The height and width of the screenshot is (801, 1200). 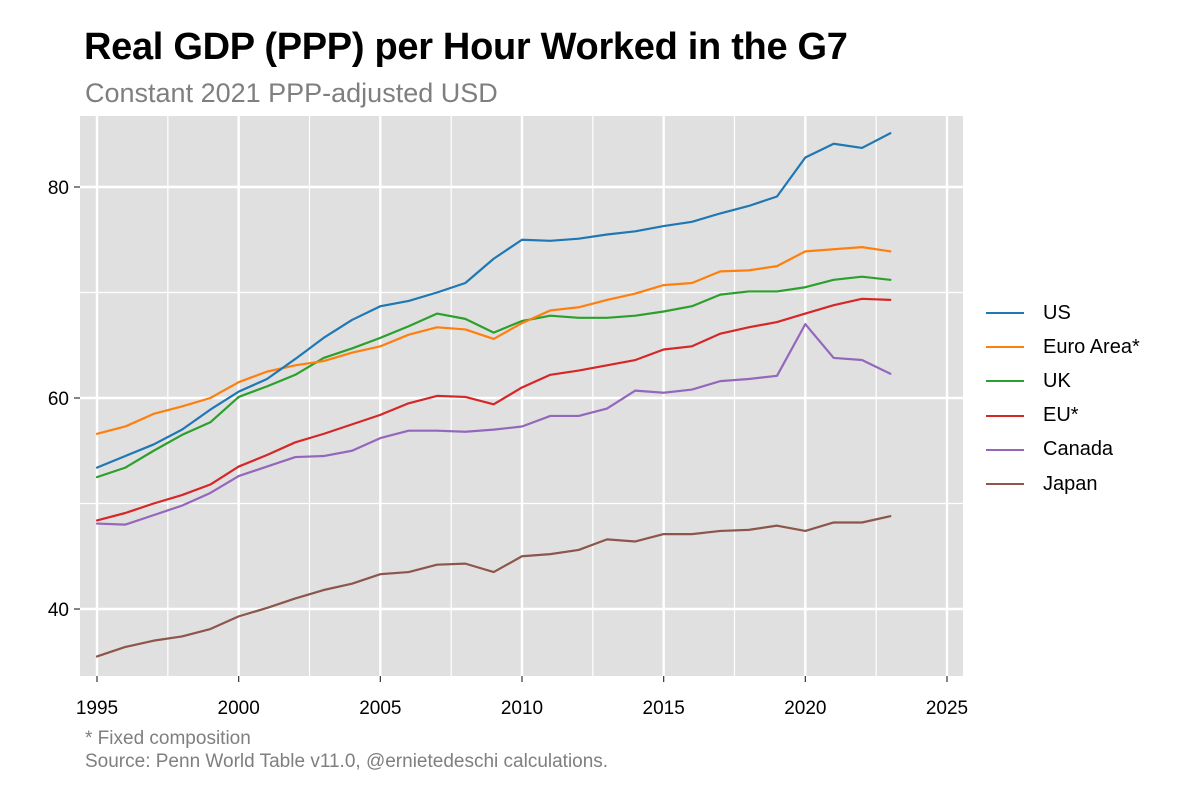 I want to click on legend-item: EU*, so click(x=1063, y=416).